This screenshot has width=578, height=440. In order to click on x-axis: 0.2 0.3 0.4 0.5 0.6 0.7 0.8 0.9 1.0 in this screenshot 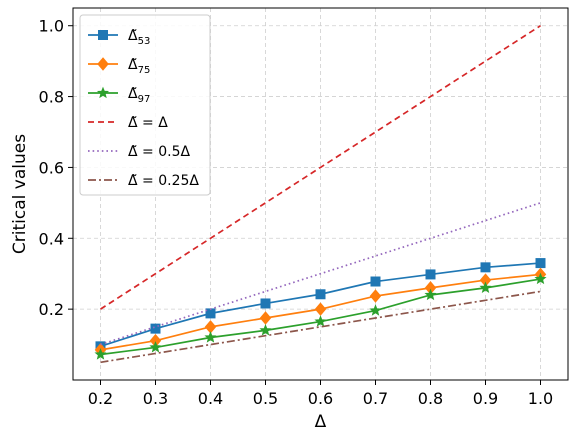, I will do `click(320, 394)`.